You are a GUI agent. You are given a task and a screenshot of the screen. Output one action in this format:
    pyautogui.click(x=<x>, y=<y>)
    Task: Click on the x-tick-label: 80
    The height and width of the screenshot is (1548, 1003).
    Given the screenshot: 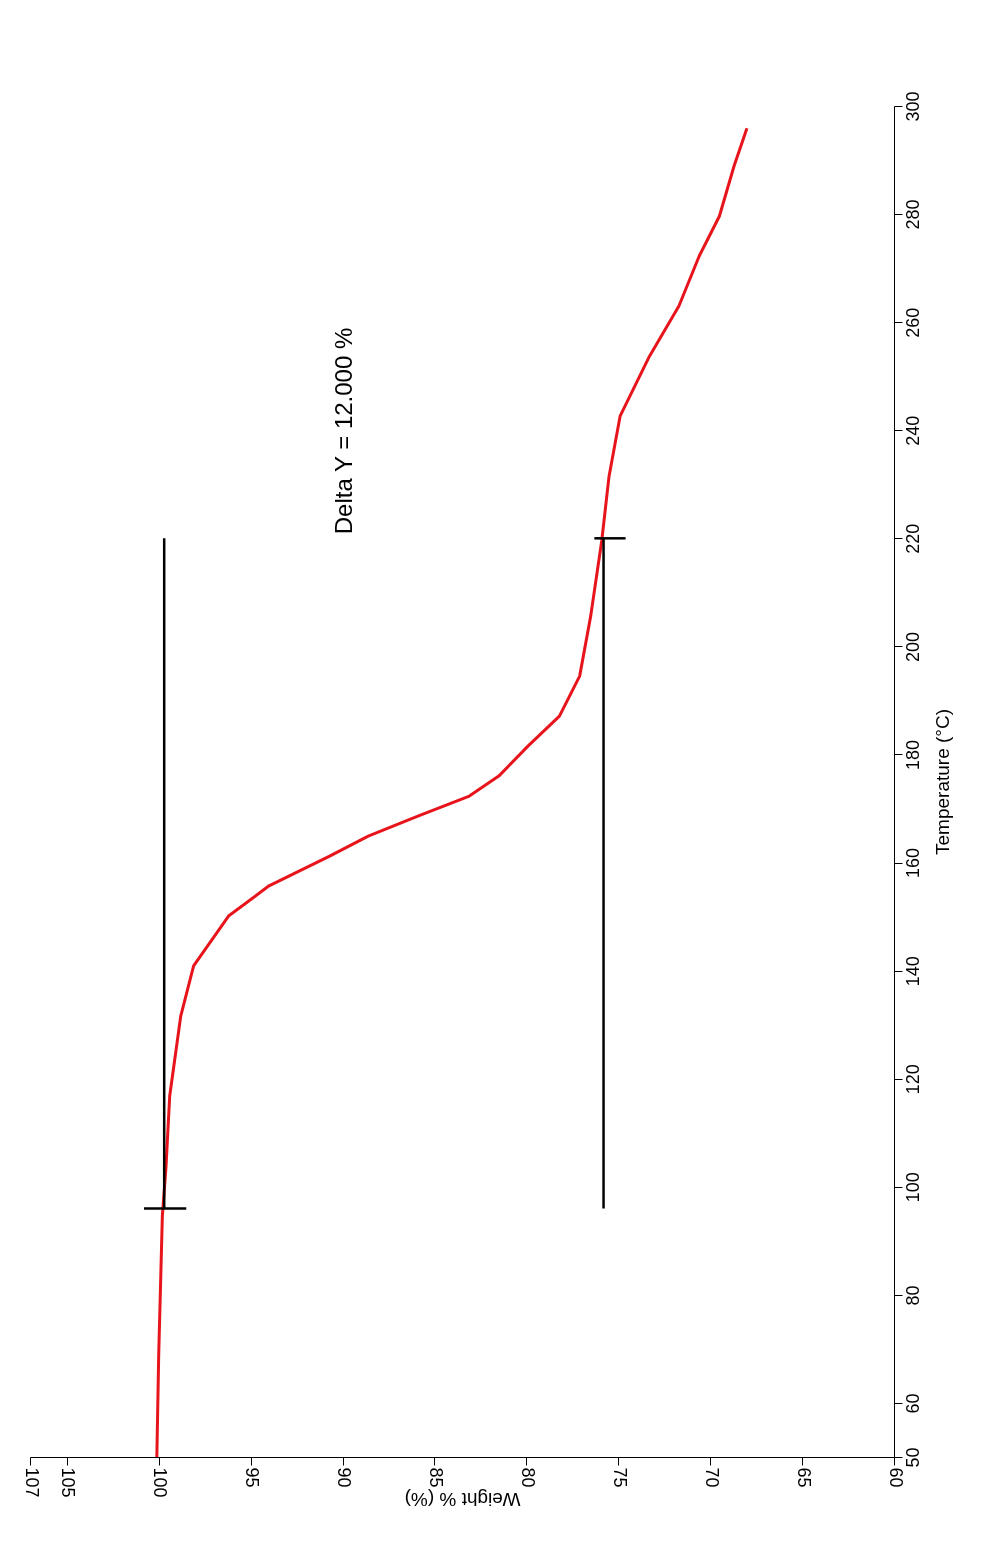 What is the action you would take?
    pyautogui.click(x=527, y=1477)
    